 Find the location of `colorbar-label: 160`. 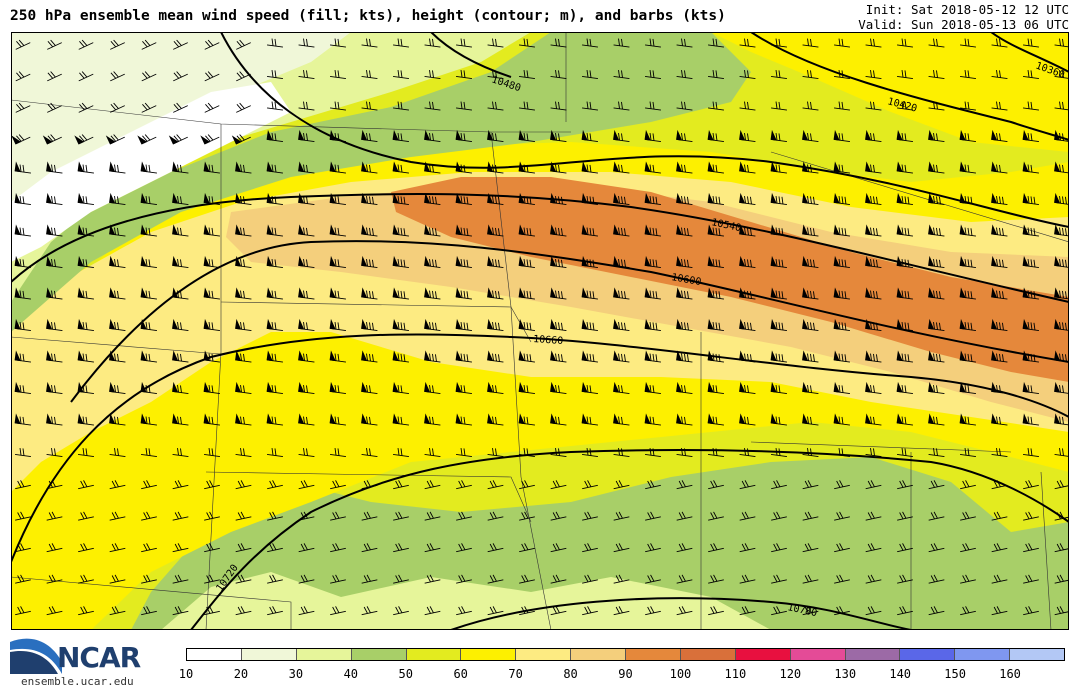

colorbar-label: 160 is located at coordinates (1010, 674).